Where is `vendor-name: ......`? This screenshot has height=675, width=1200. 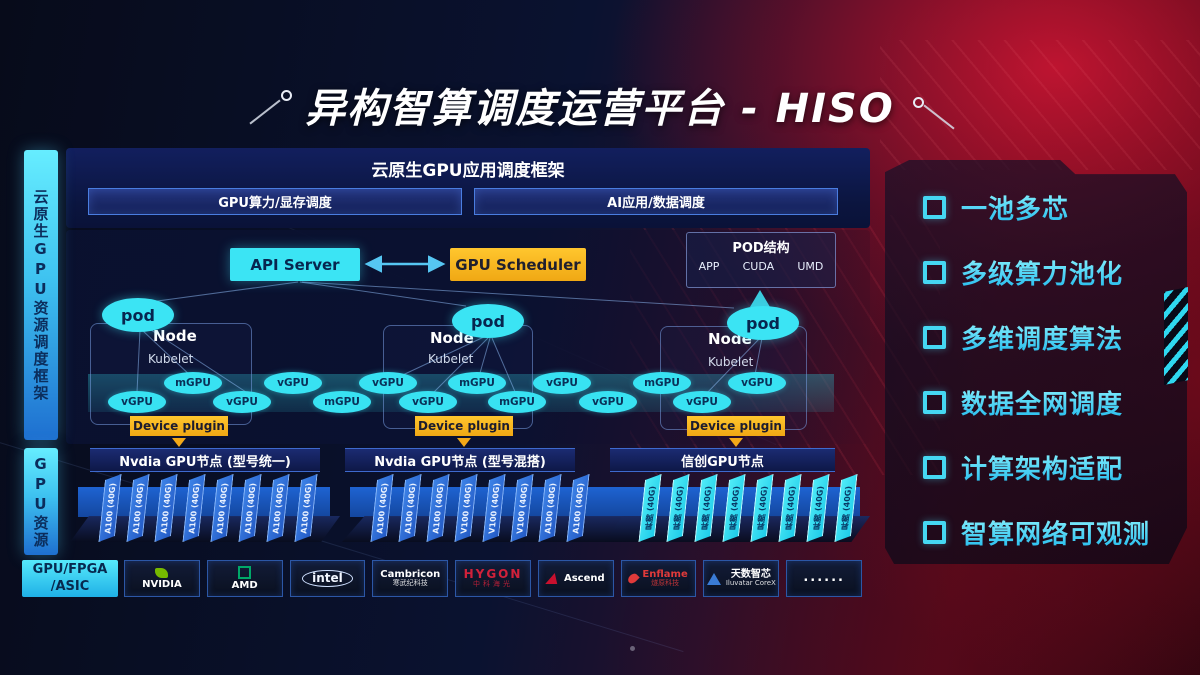
vendor-name: ...... is located at coordinates (824, 578).